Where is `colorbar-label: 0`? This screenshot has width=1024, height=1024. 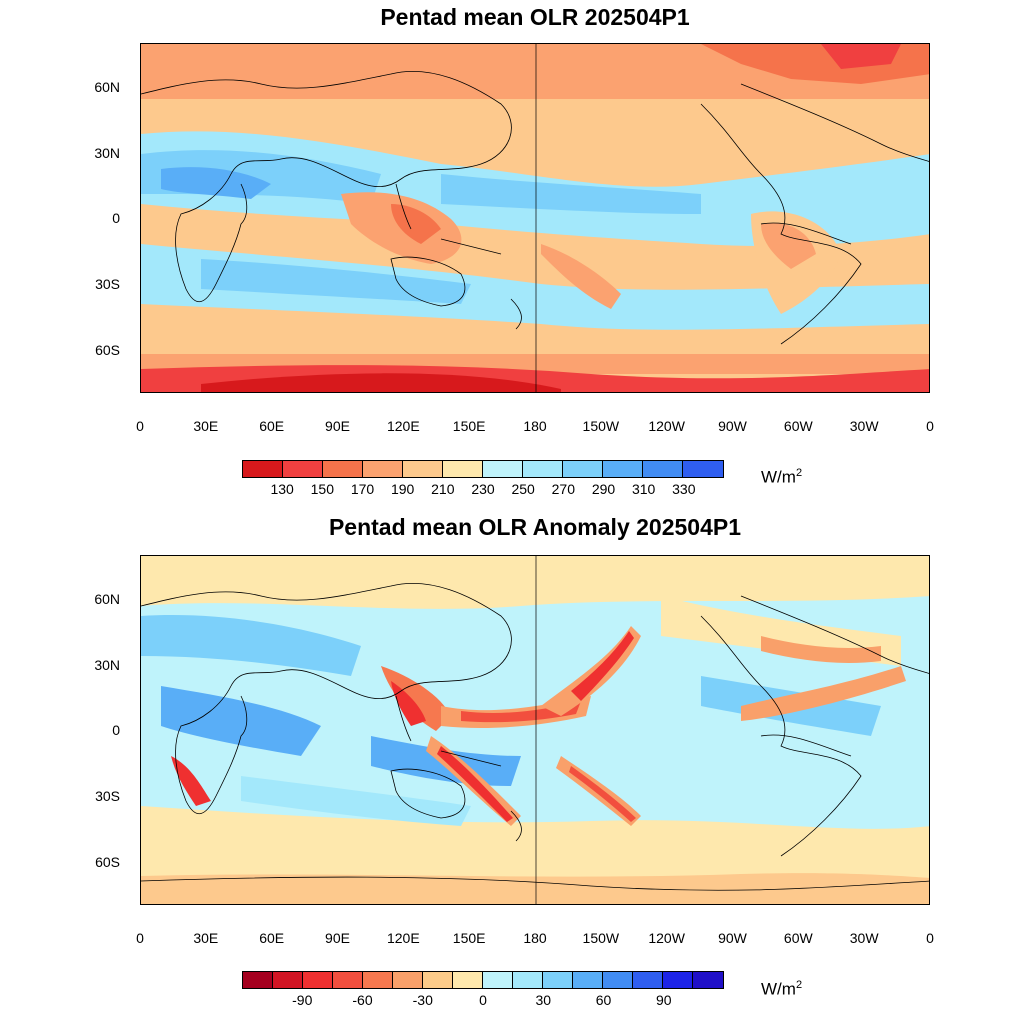
colorbar-label: 0 is located at coordinates (483, 1000).